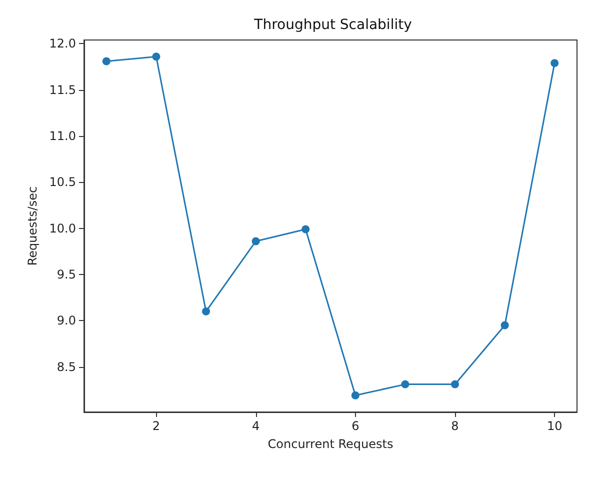 Image resolution: width=599 pixels, height=480 pixels. I want to click on x-tick-label: 4, so click(256, 426).